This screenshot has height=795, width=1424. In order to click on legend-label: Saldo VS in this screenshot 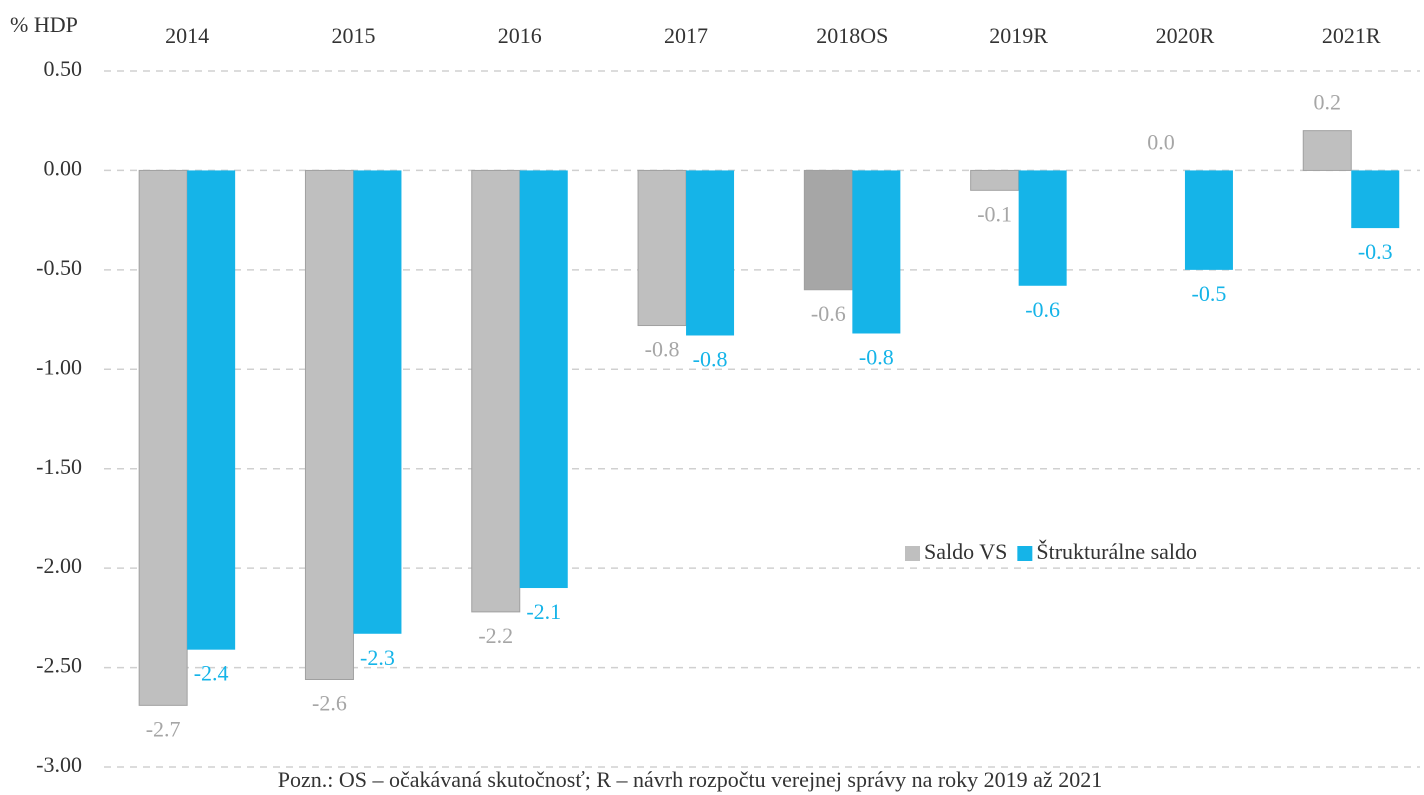, I will do `click(965, 551)`.